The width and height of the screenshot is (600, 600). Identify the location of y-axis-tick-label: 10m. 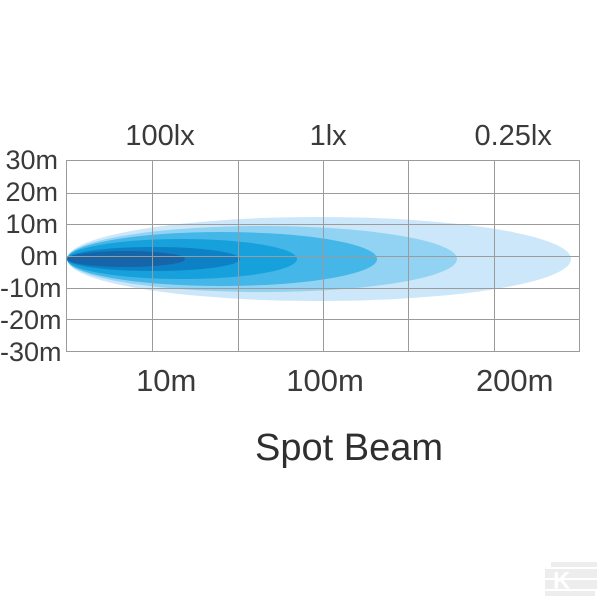
(31, 224).